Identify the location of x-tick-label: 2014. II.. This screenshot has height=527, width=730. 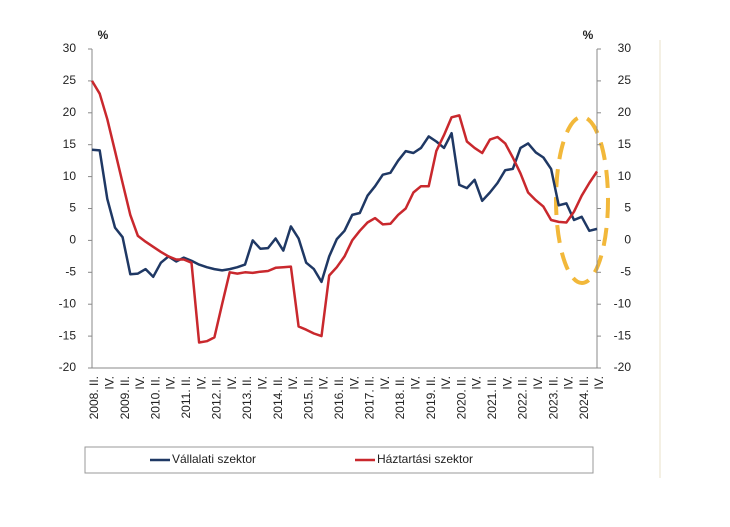
(278, 397).